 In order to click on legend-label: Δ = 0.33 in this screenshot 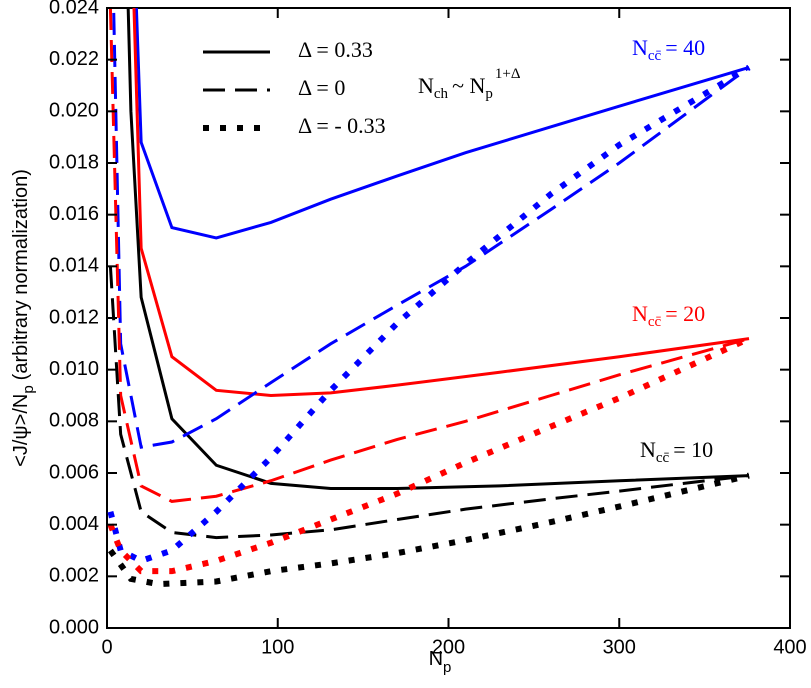, I will do `click(335, 49)`.